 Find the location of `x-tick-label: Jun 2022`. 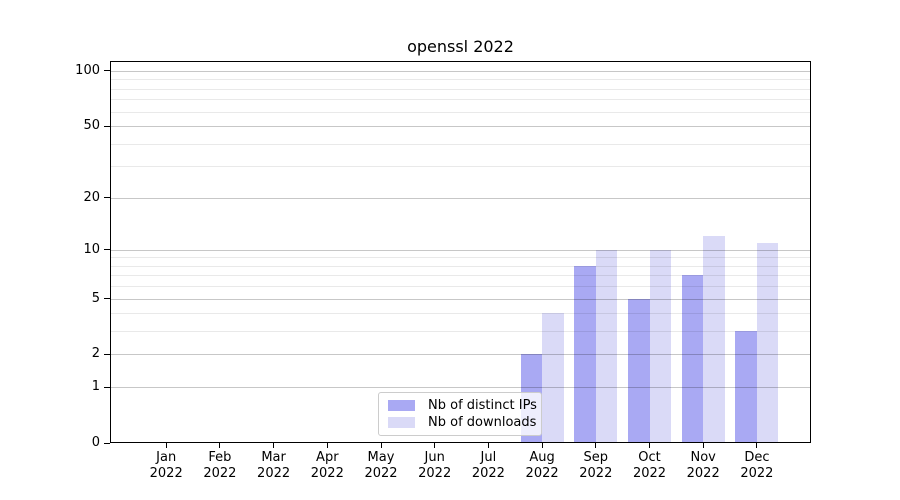

x-tick-label: Jun 2022 is located at coordinates (435, 465).